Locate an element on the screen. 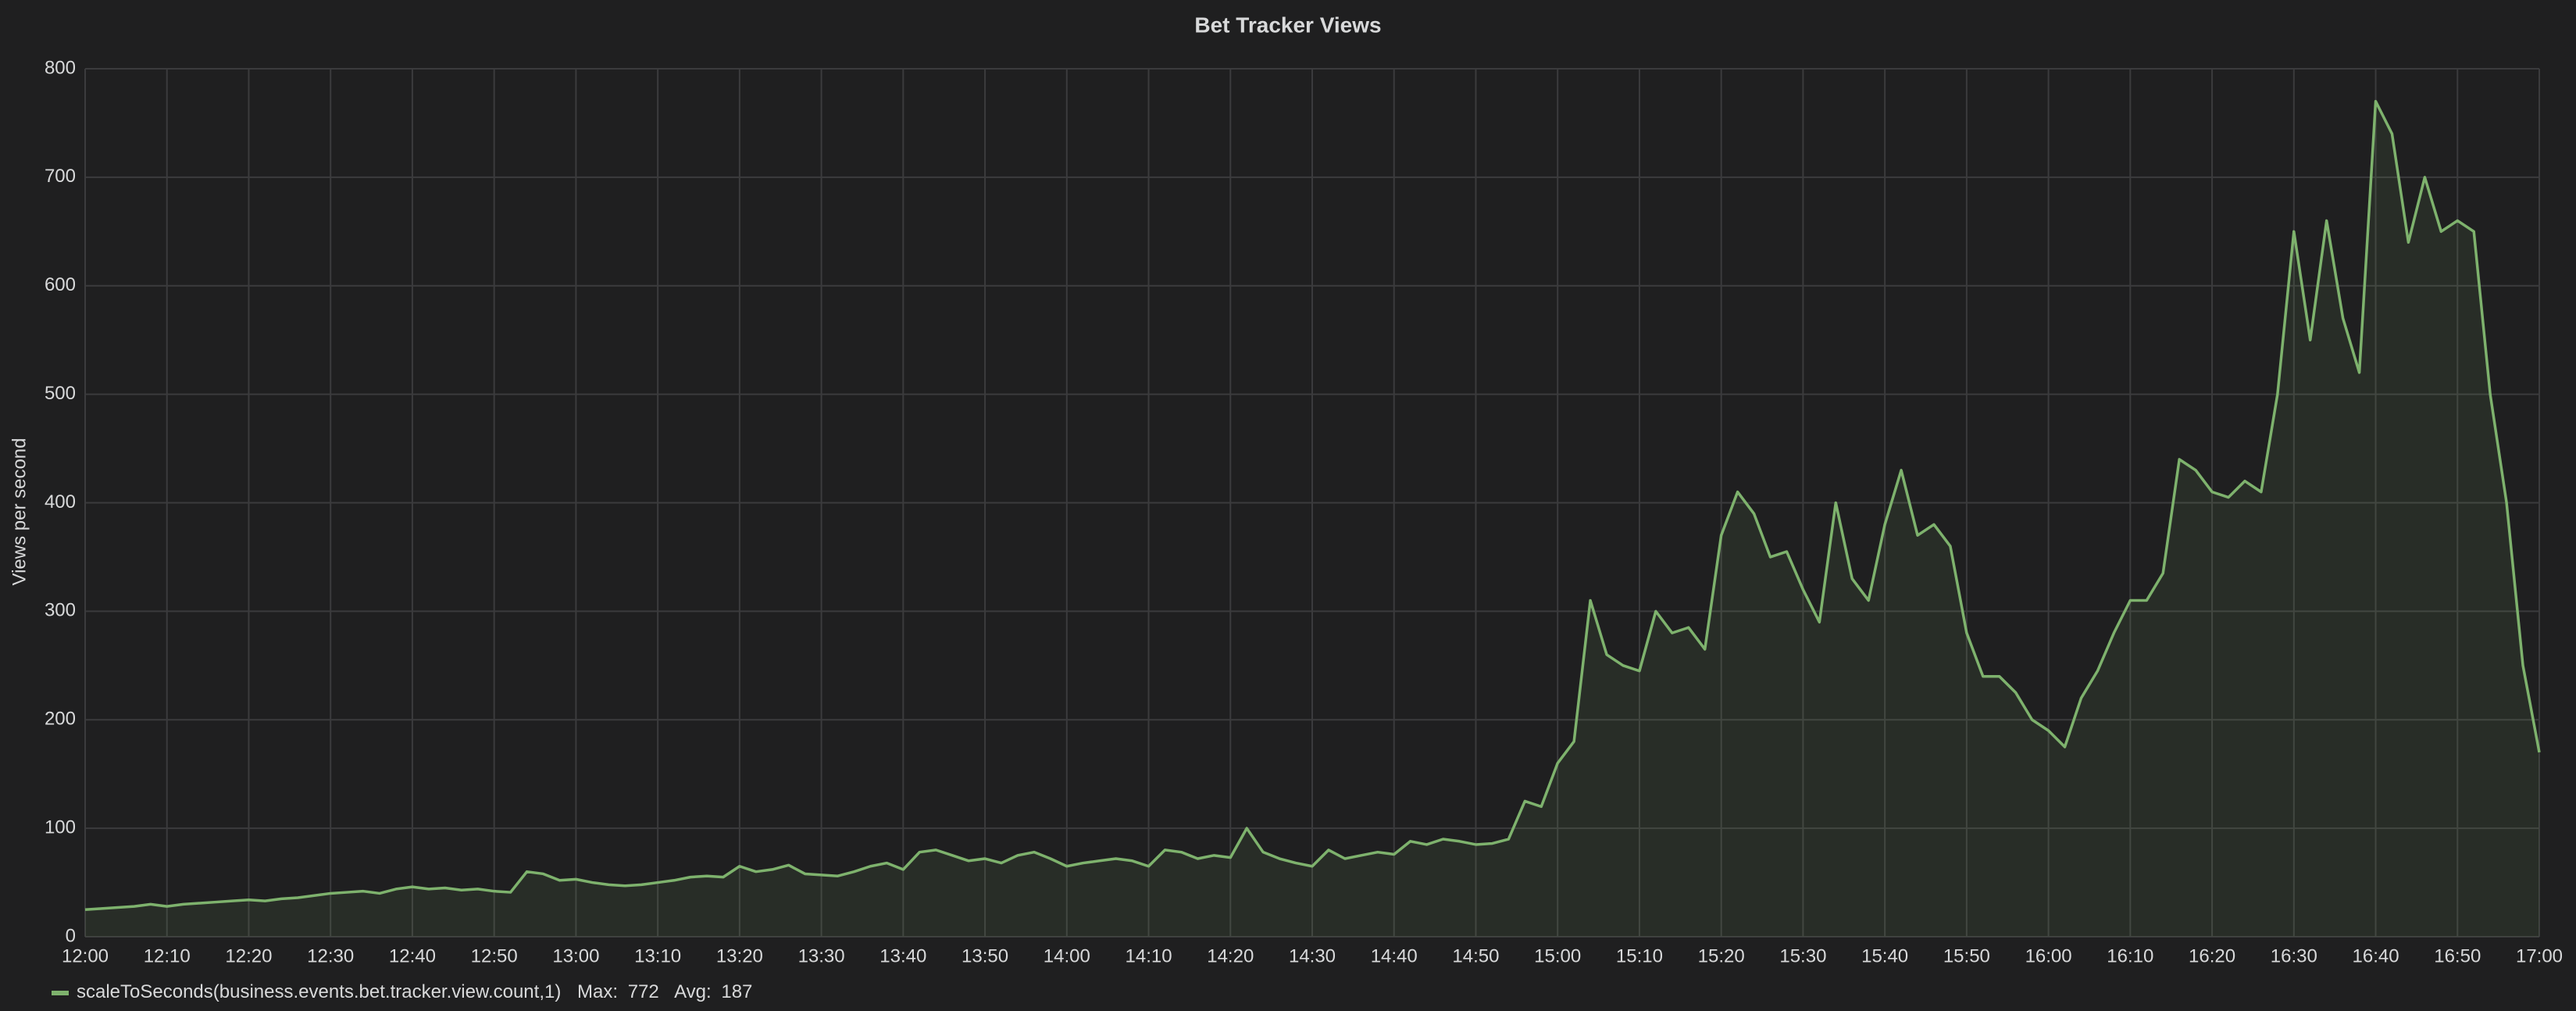  legend-stat-value: 187 is located at coordinates (736, 991).